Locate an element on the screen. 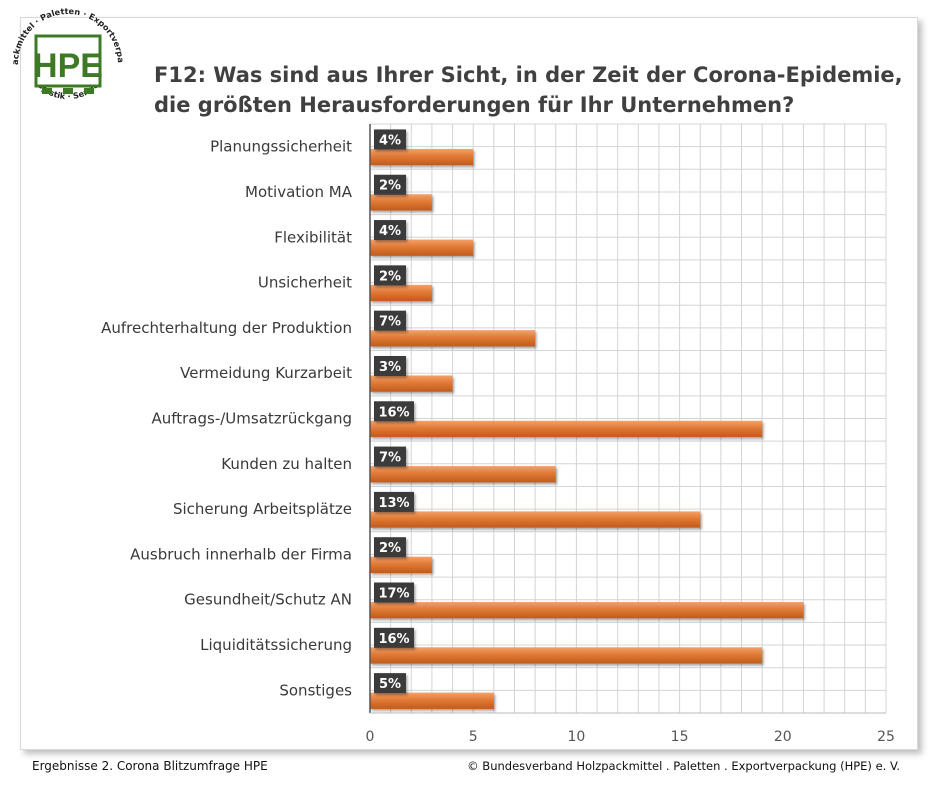 This screenshot has height=786, width=938. data-label: 17% is located at coordinates (393, 594).